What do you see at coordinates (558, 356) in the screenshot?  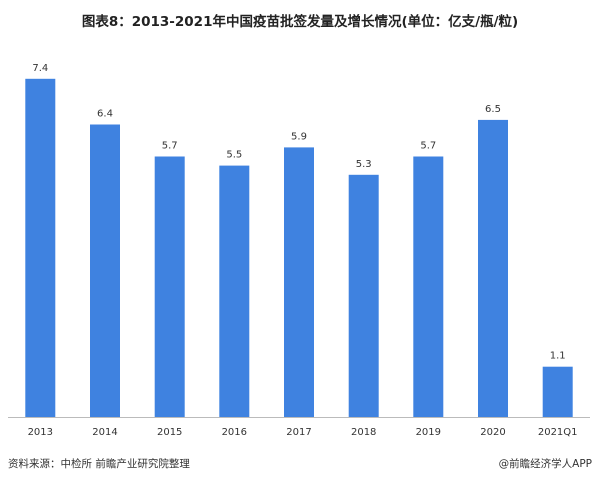 I see `data-label-2021Q1: 1.1` at bounding box center [558, 356].